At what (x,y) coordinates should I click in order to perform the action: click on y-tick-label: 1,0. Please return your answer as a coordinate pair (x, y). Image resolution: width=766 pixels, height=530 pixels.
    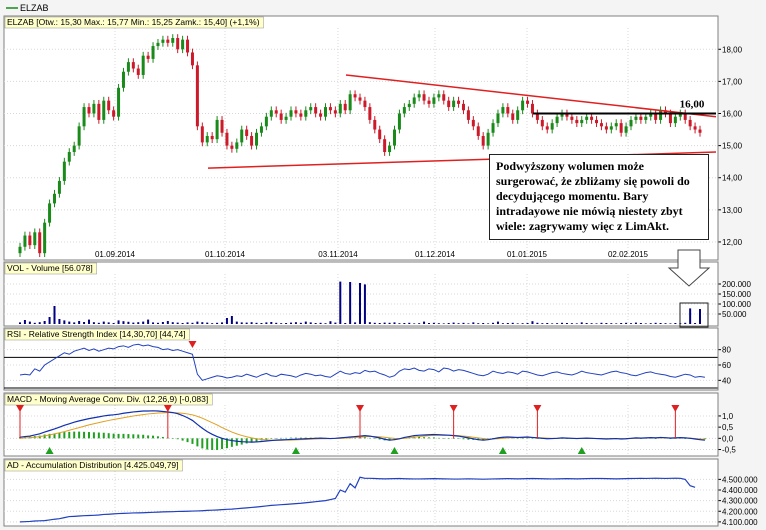
    Looking at the image, I should click on (728, 416).